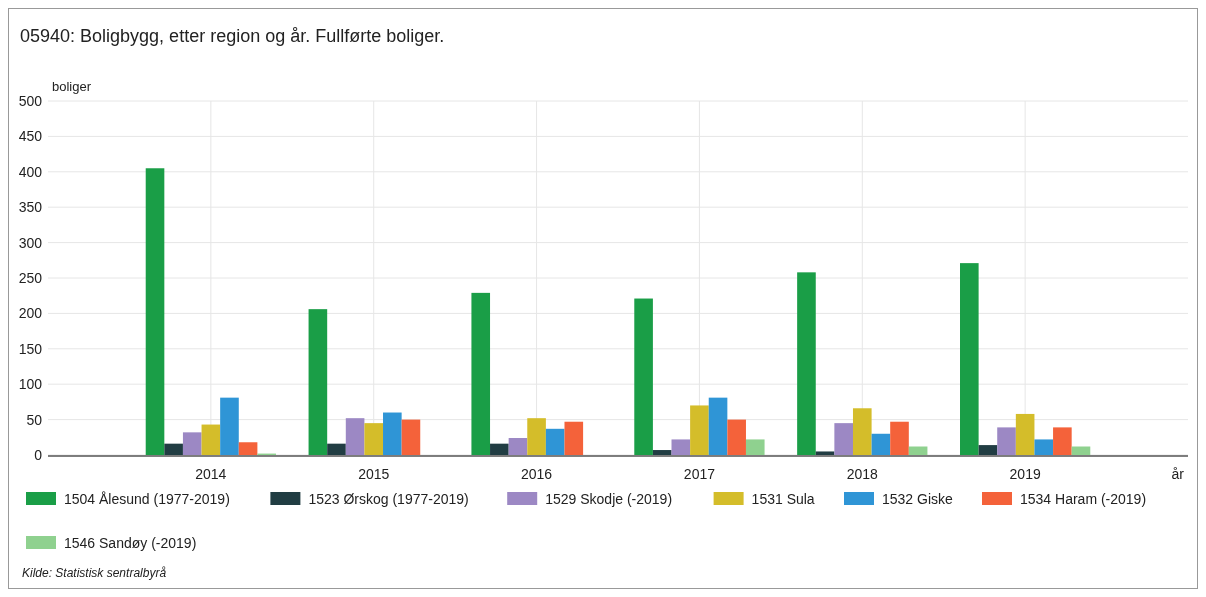  What do you see at coordinates (30, 171) in the screenshot?
I see `y-tick-label: 400` at bounding box center [30, 171].